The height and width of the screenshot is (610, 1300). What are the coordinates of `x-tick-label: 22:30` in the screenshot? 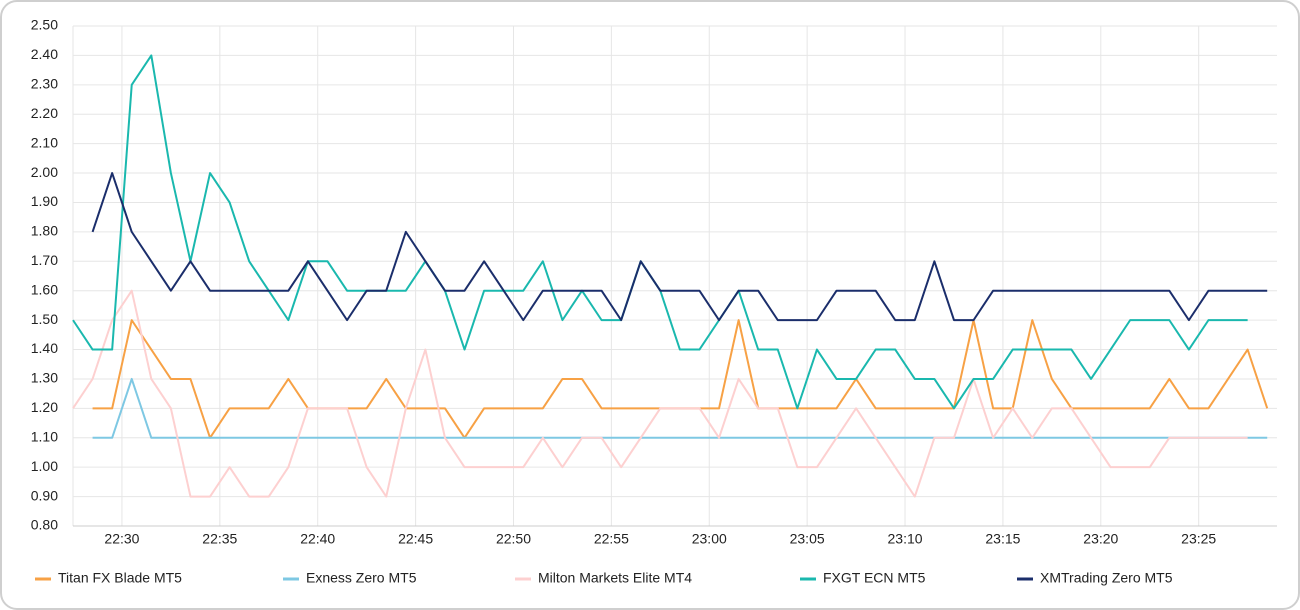 It's located at (121, 539).